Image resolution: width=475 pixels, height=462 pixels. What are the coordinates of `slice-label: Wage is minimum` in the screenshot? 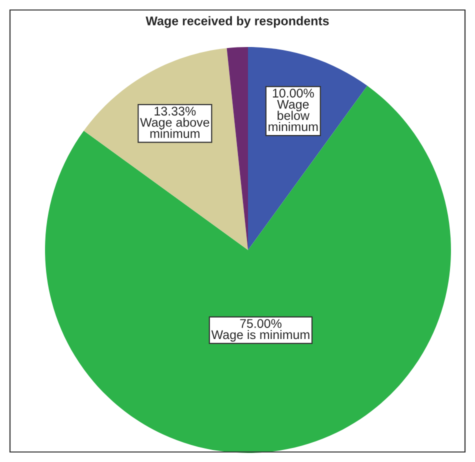 It's located at (260, 336).